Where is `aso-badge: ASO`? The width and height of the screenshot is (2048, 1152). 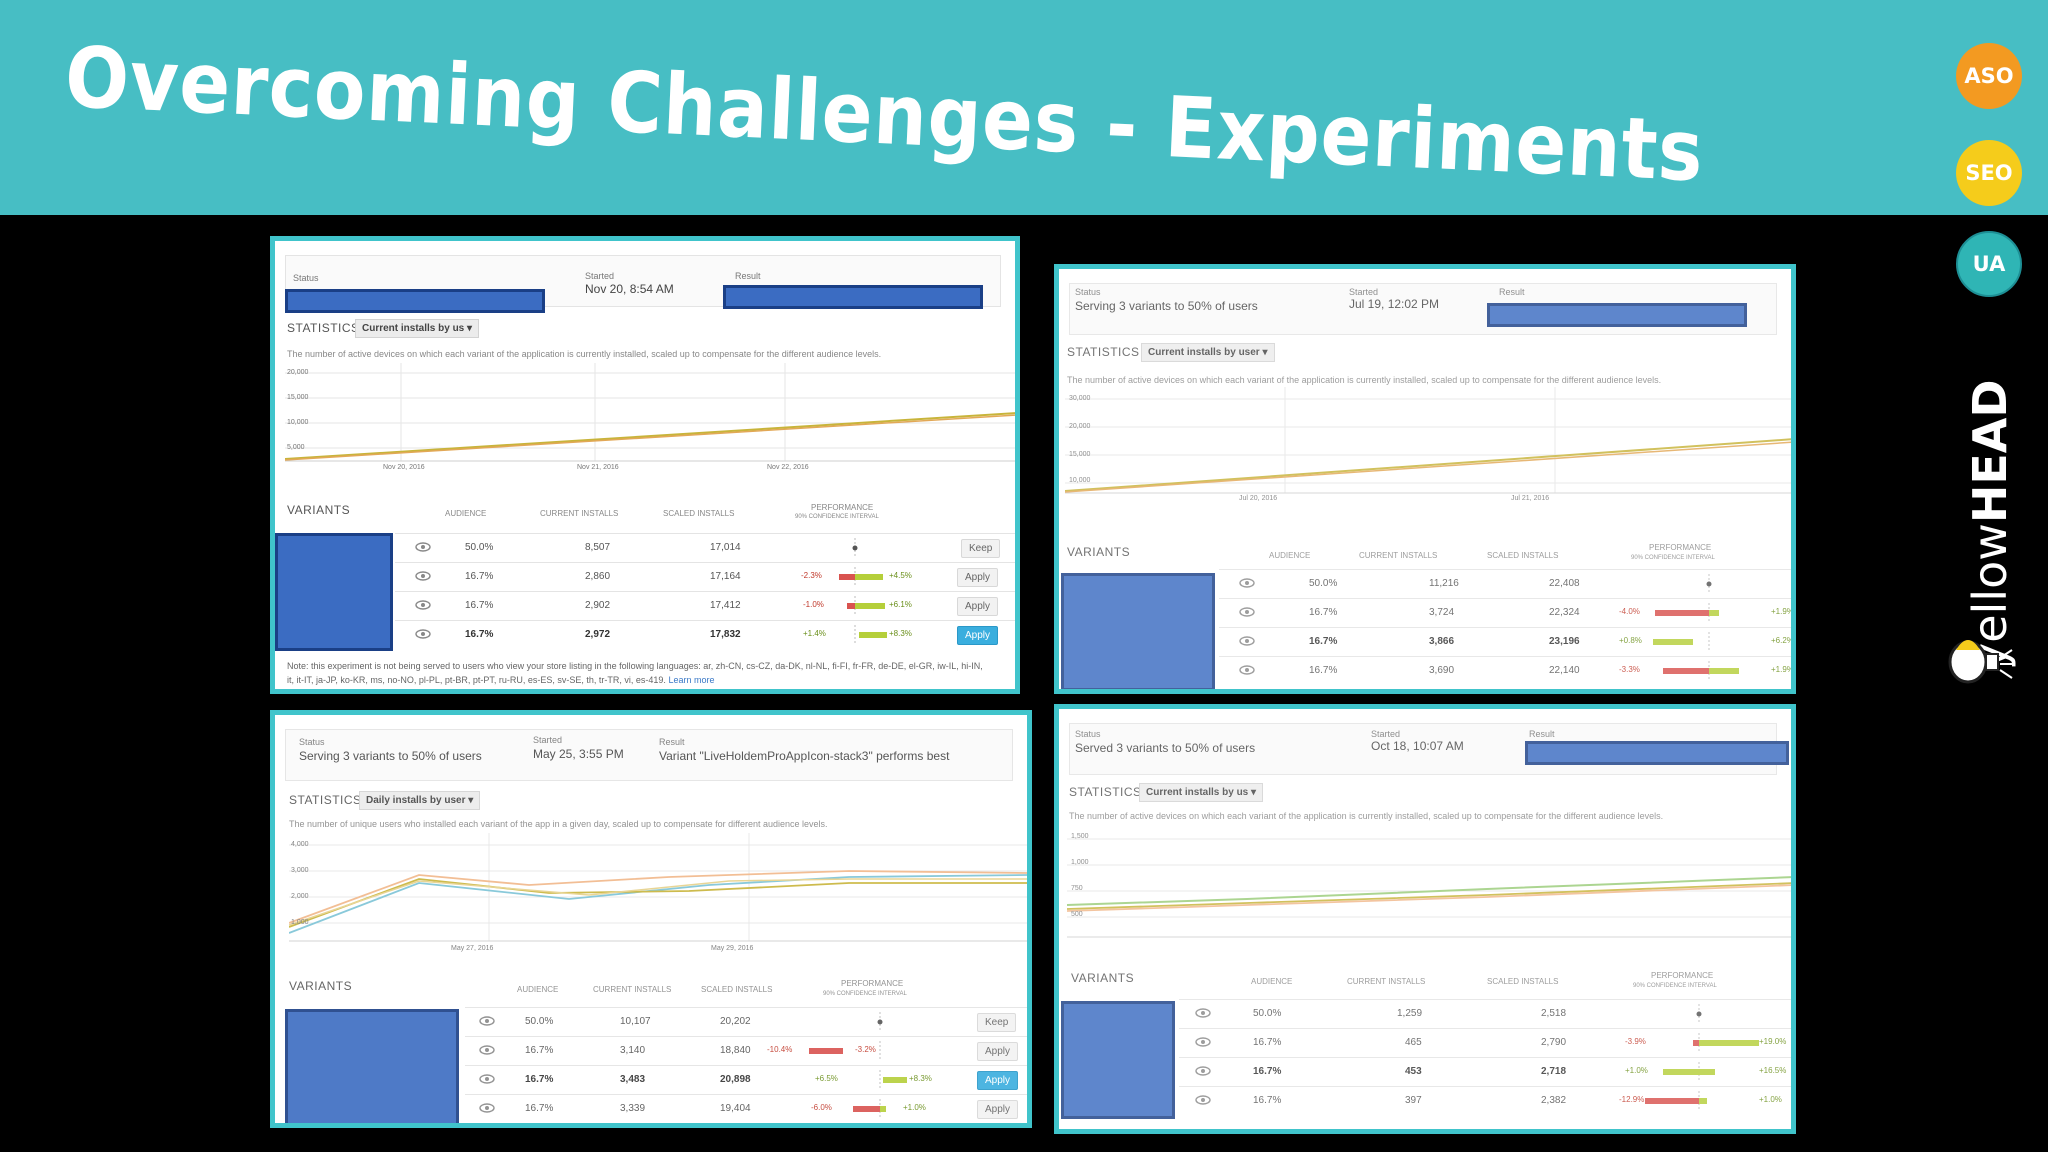 aso-badge: ASO is located at coordinates (1989, 76).